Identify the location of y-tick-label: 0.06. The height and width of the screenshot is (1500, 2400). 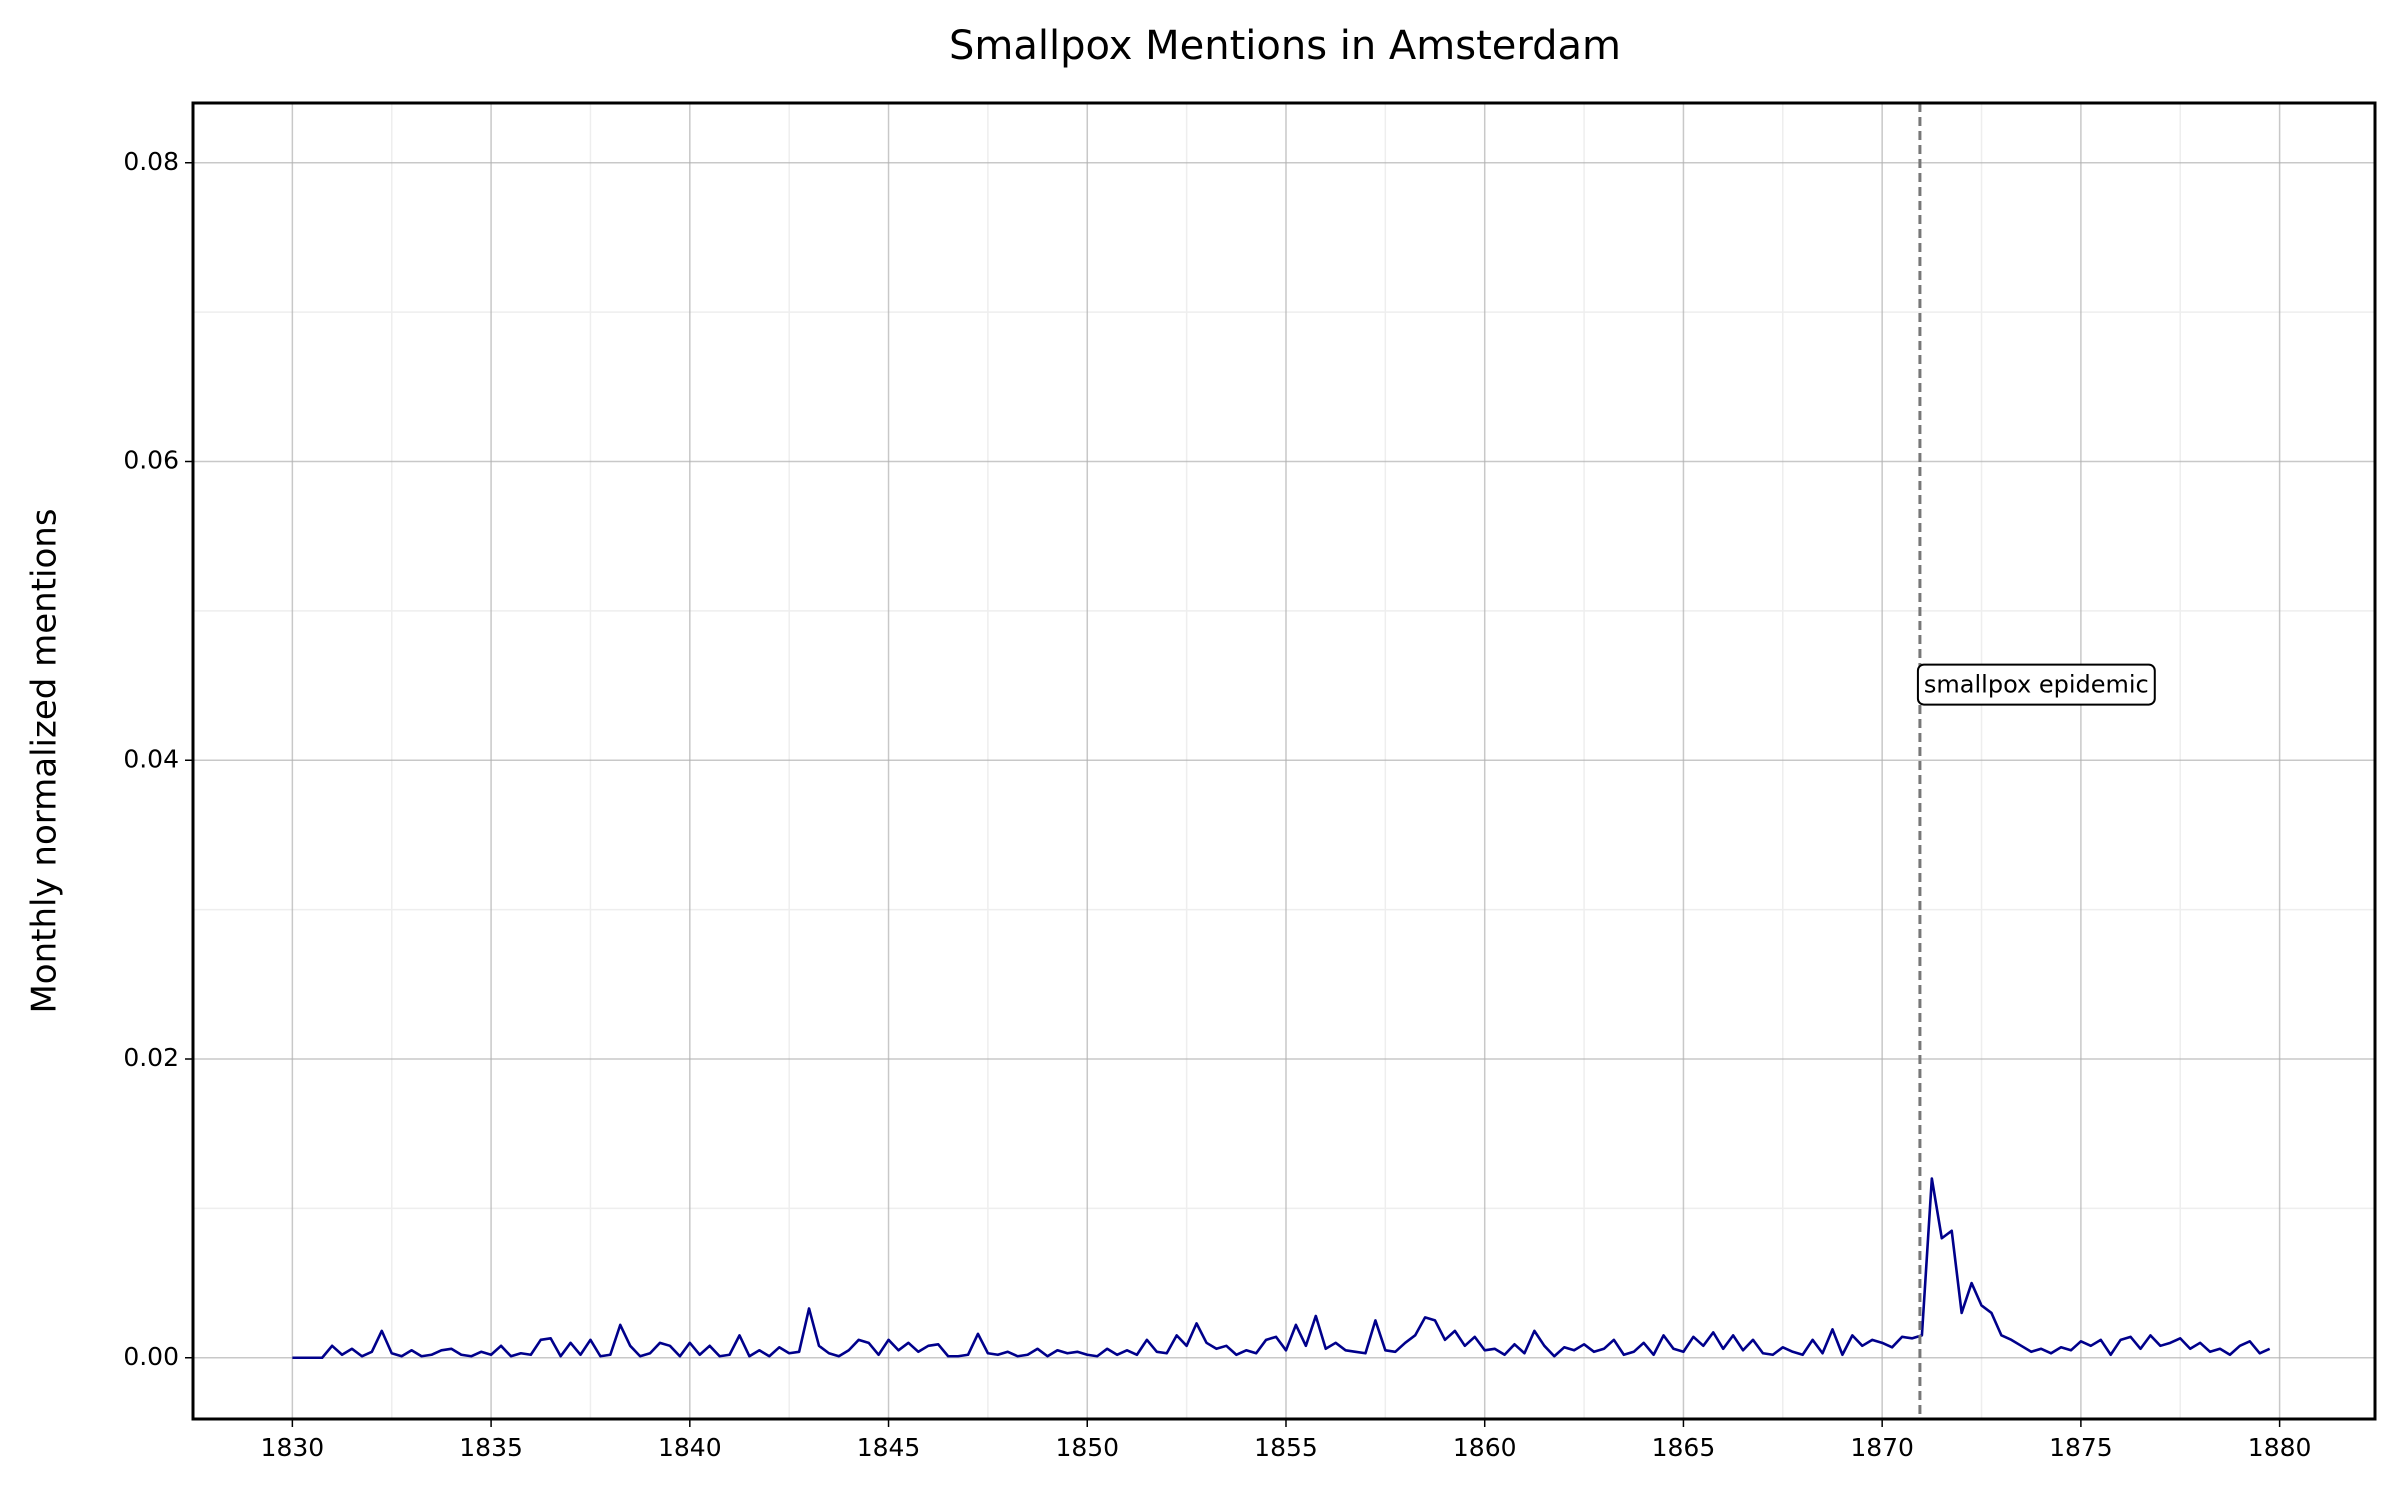
(151, 460).